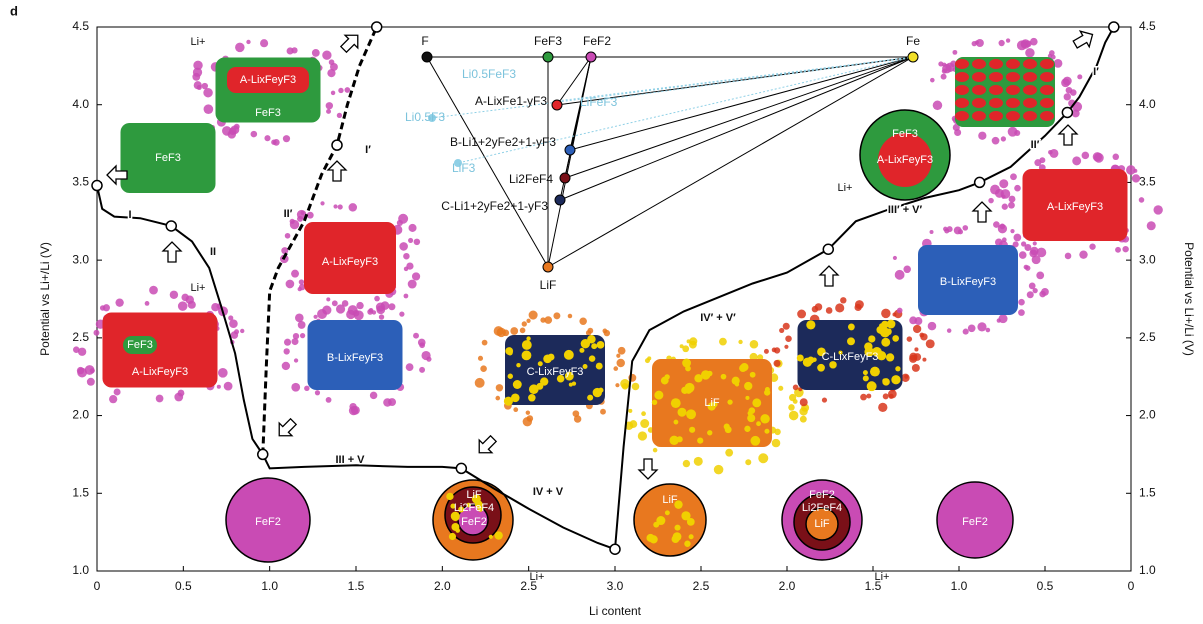 The height and width of the screenshot is (624, 1203). What do you see at coordinates (80, 104) in the screenshot?
I see `y-tick-label: 4.0` at bounding box center [80, 104].